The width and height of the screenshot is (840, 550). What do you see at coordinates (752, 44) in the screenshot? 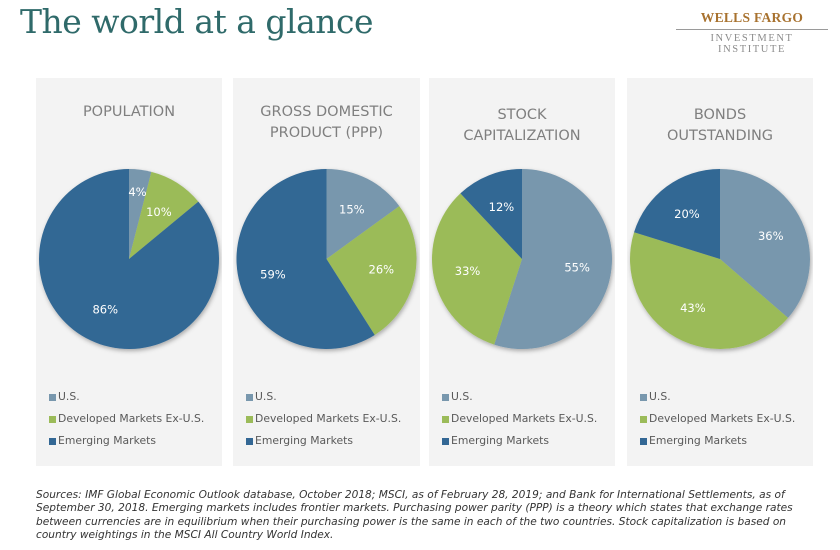
I see `brand-subtitle: INVESTMENT INSTITUTE` at bounding box center [752, 44].